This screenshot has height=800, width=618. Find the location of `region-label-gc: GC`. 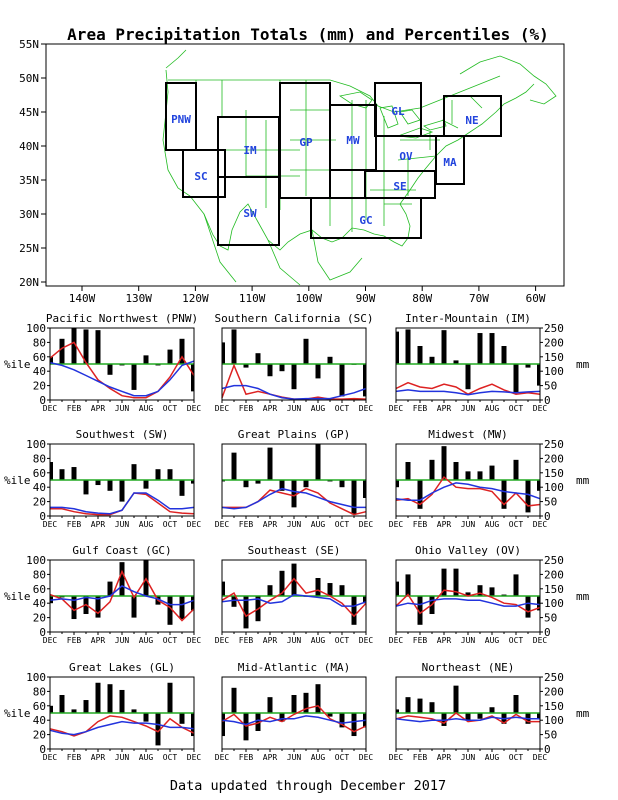

region-label-gc: GC is located at coordinates (365, 220).